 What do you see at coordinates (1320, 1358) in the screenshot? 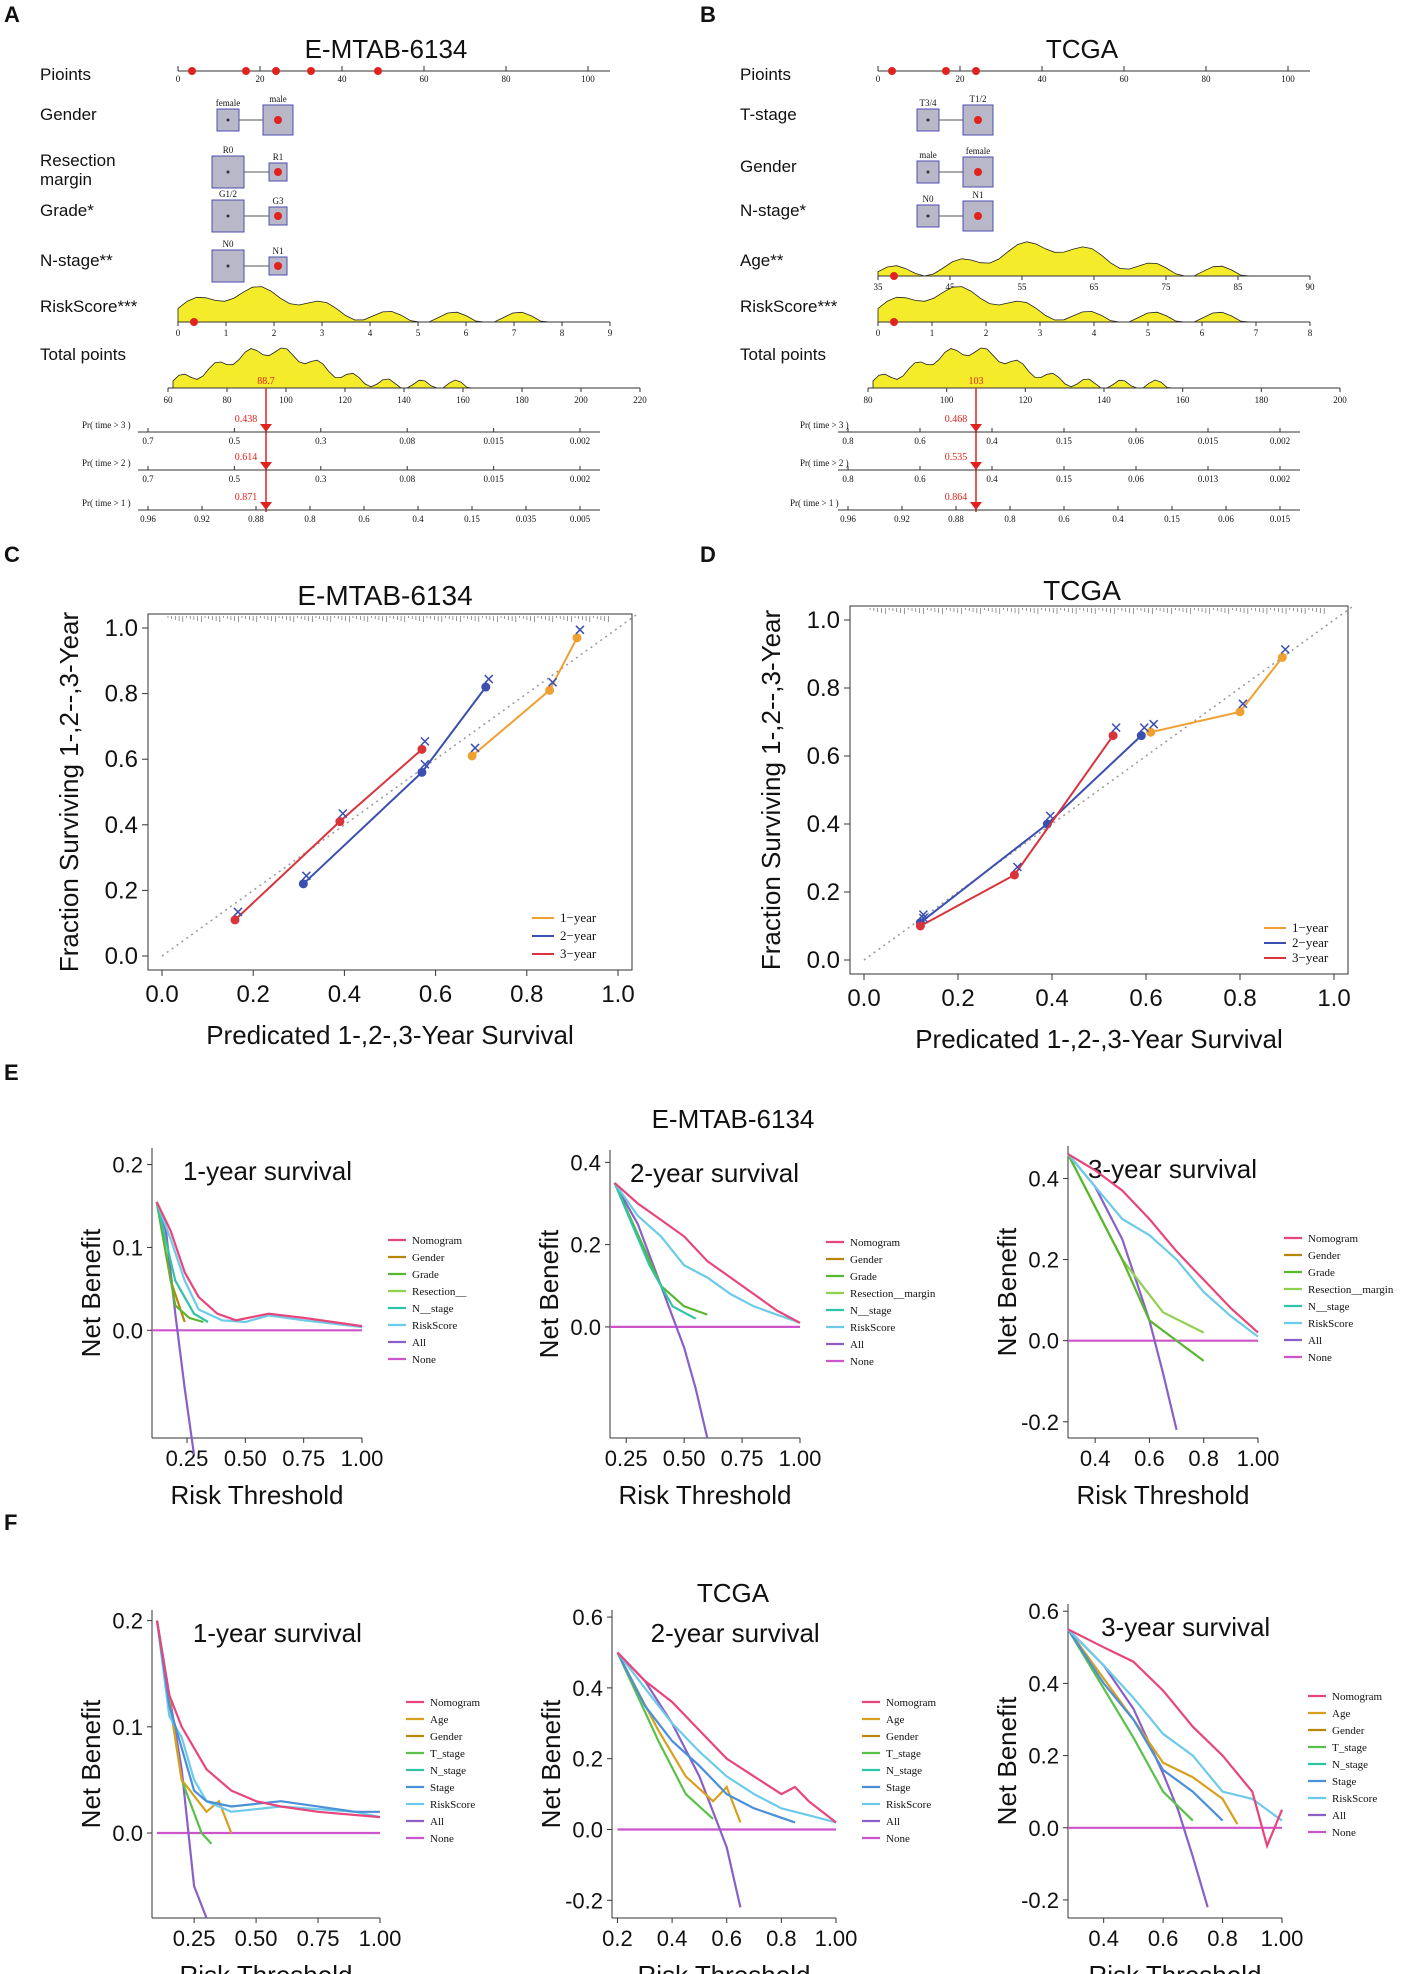
I see `legend-label: None` at bounding box center [1320, 1358].